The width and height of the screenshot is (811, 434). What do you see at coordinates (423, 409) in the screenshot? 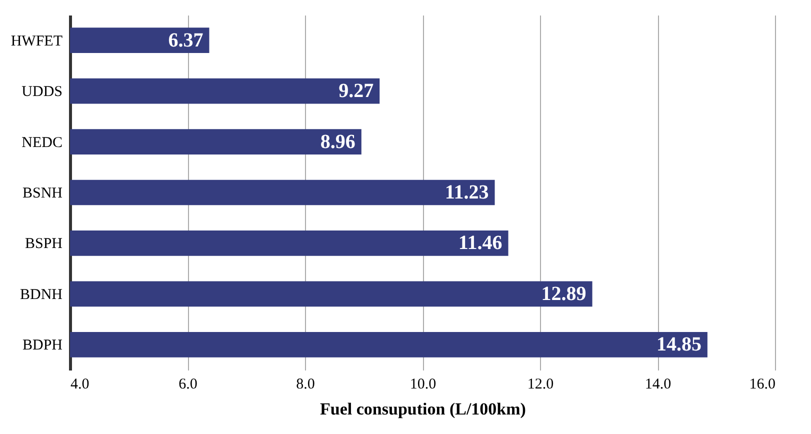
I see `x-axis-title: Fuel consupution (L/100km)` at bounding box center [423, 409].